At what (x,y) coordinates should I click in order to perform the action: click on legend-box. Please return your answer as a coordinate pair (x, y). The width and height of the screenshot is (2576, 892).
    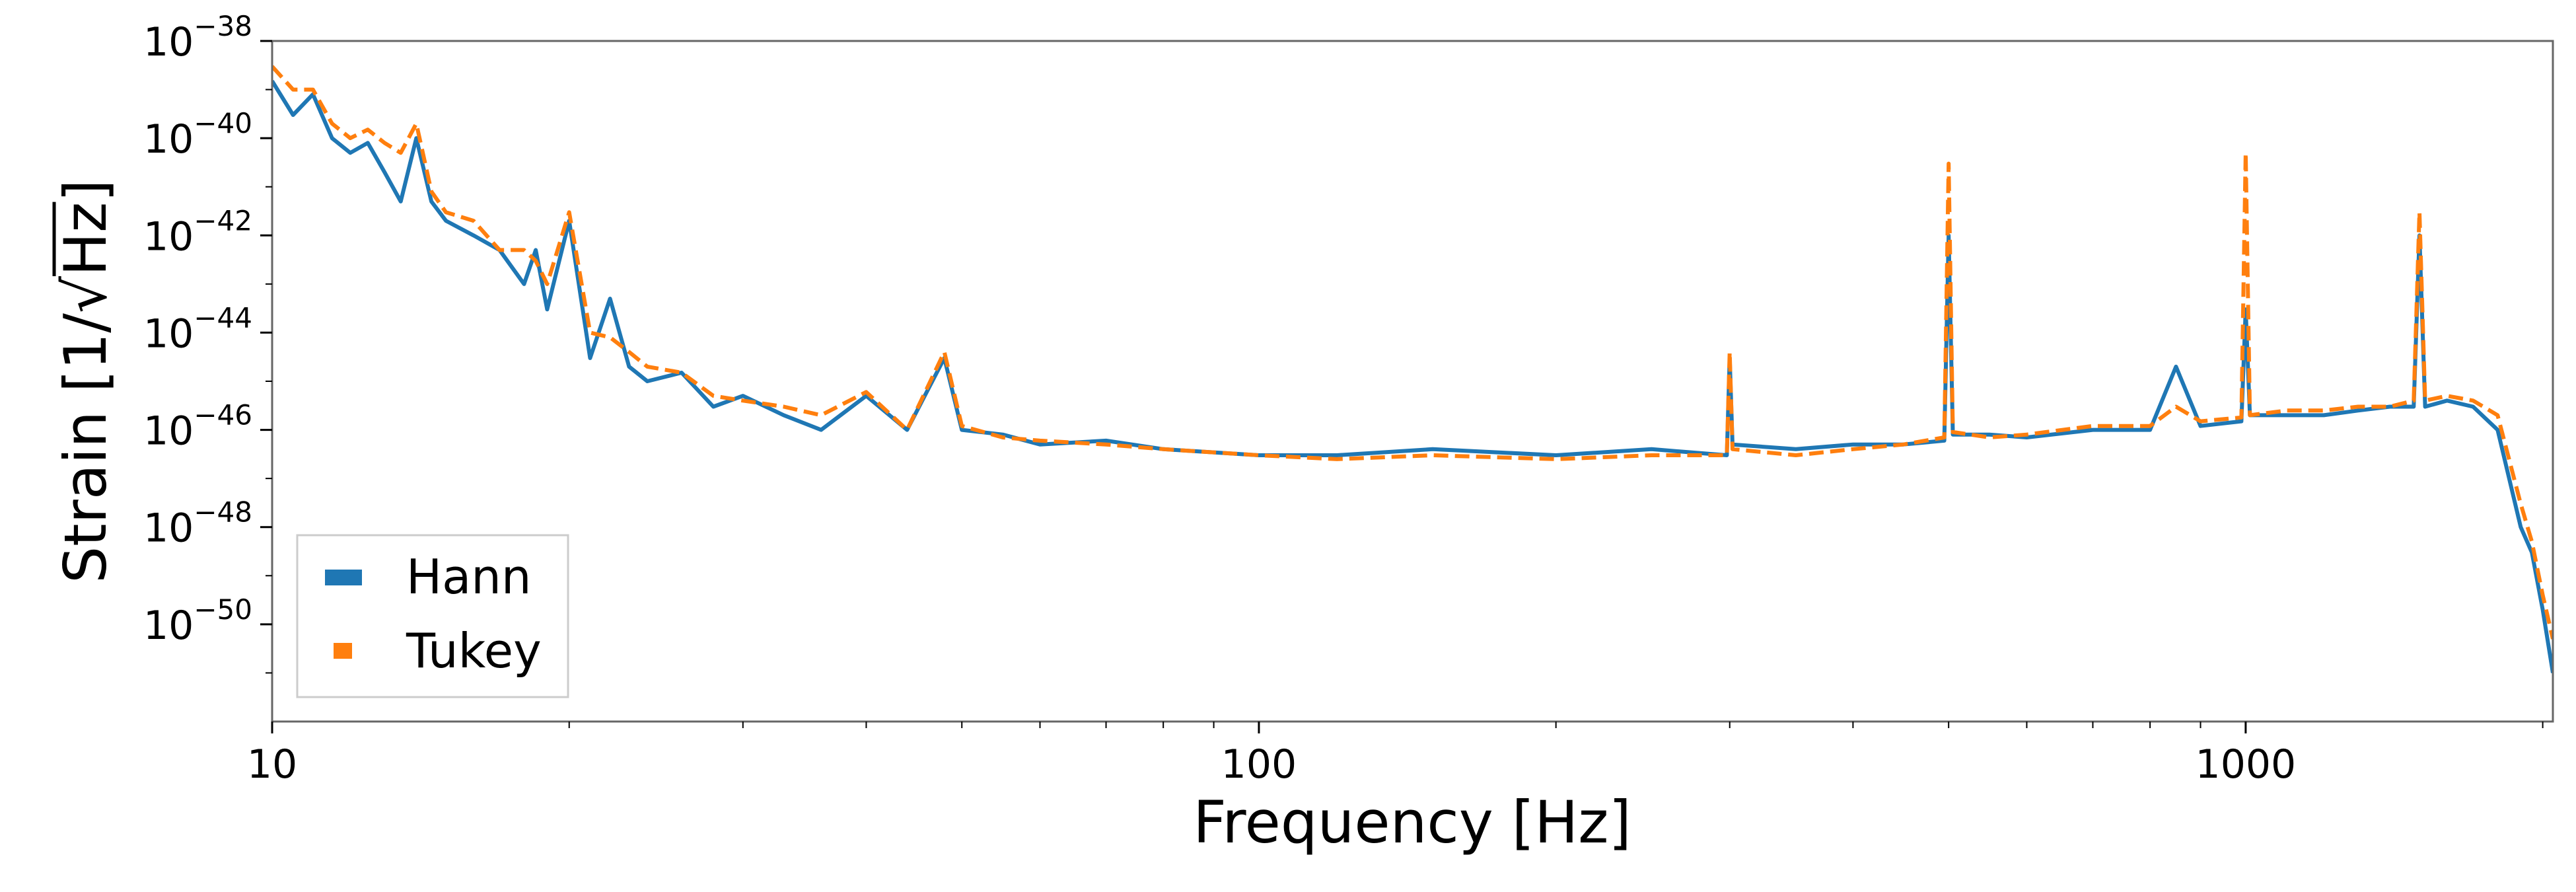
    Looking at the image, I should click on (432, 616).